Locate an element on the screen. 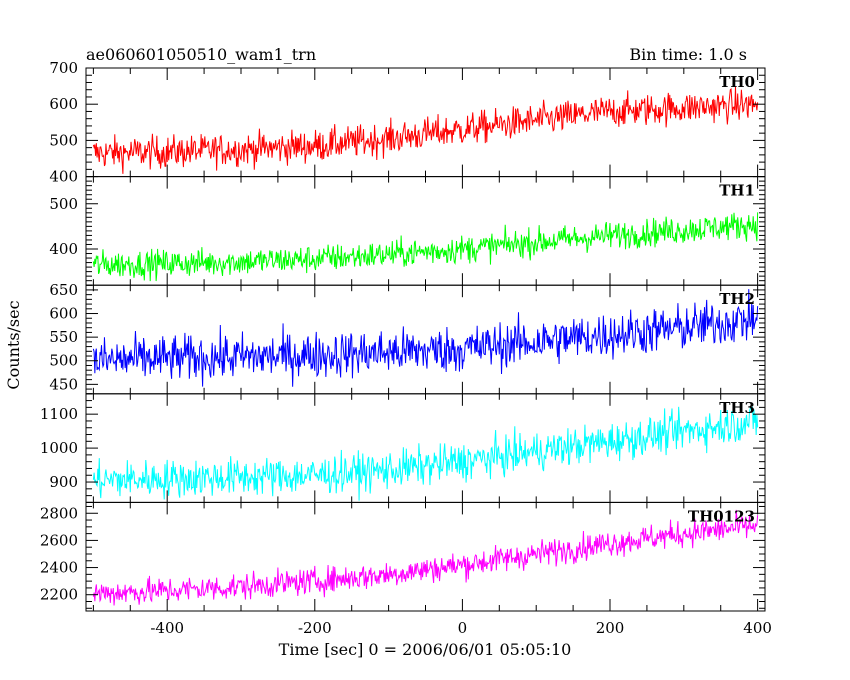  series-line-th0 is located at coordinates (425, 130).